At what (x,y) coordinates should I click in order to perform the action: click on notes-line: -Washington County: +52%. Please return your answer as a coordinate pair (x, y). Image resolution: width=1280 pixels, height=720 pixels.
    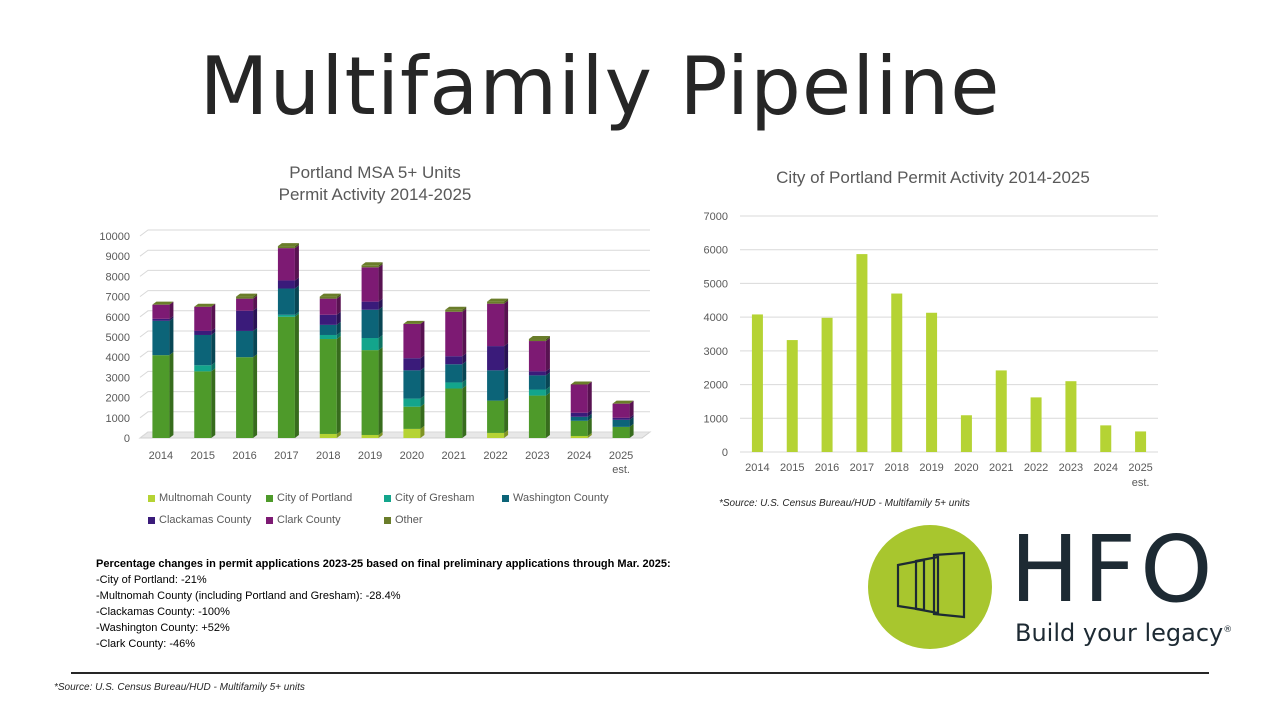
    Looking at the image, I should click on (163, 628).